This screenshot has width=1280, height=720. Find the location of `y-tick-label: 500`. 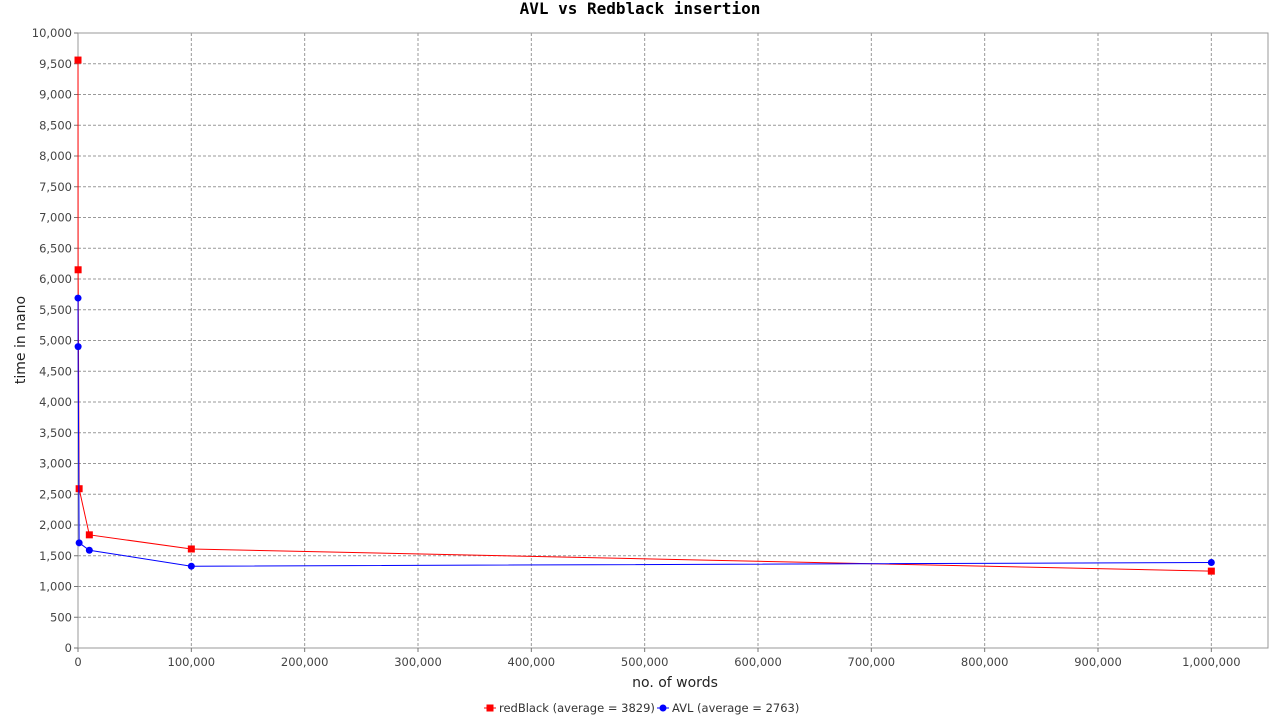

y-tick-label: 500 is located at coordinates (61, 617).